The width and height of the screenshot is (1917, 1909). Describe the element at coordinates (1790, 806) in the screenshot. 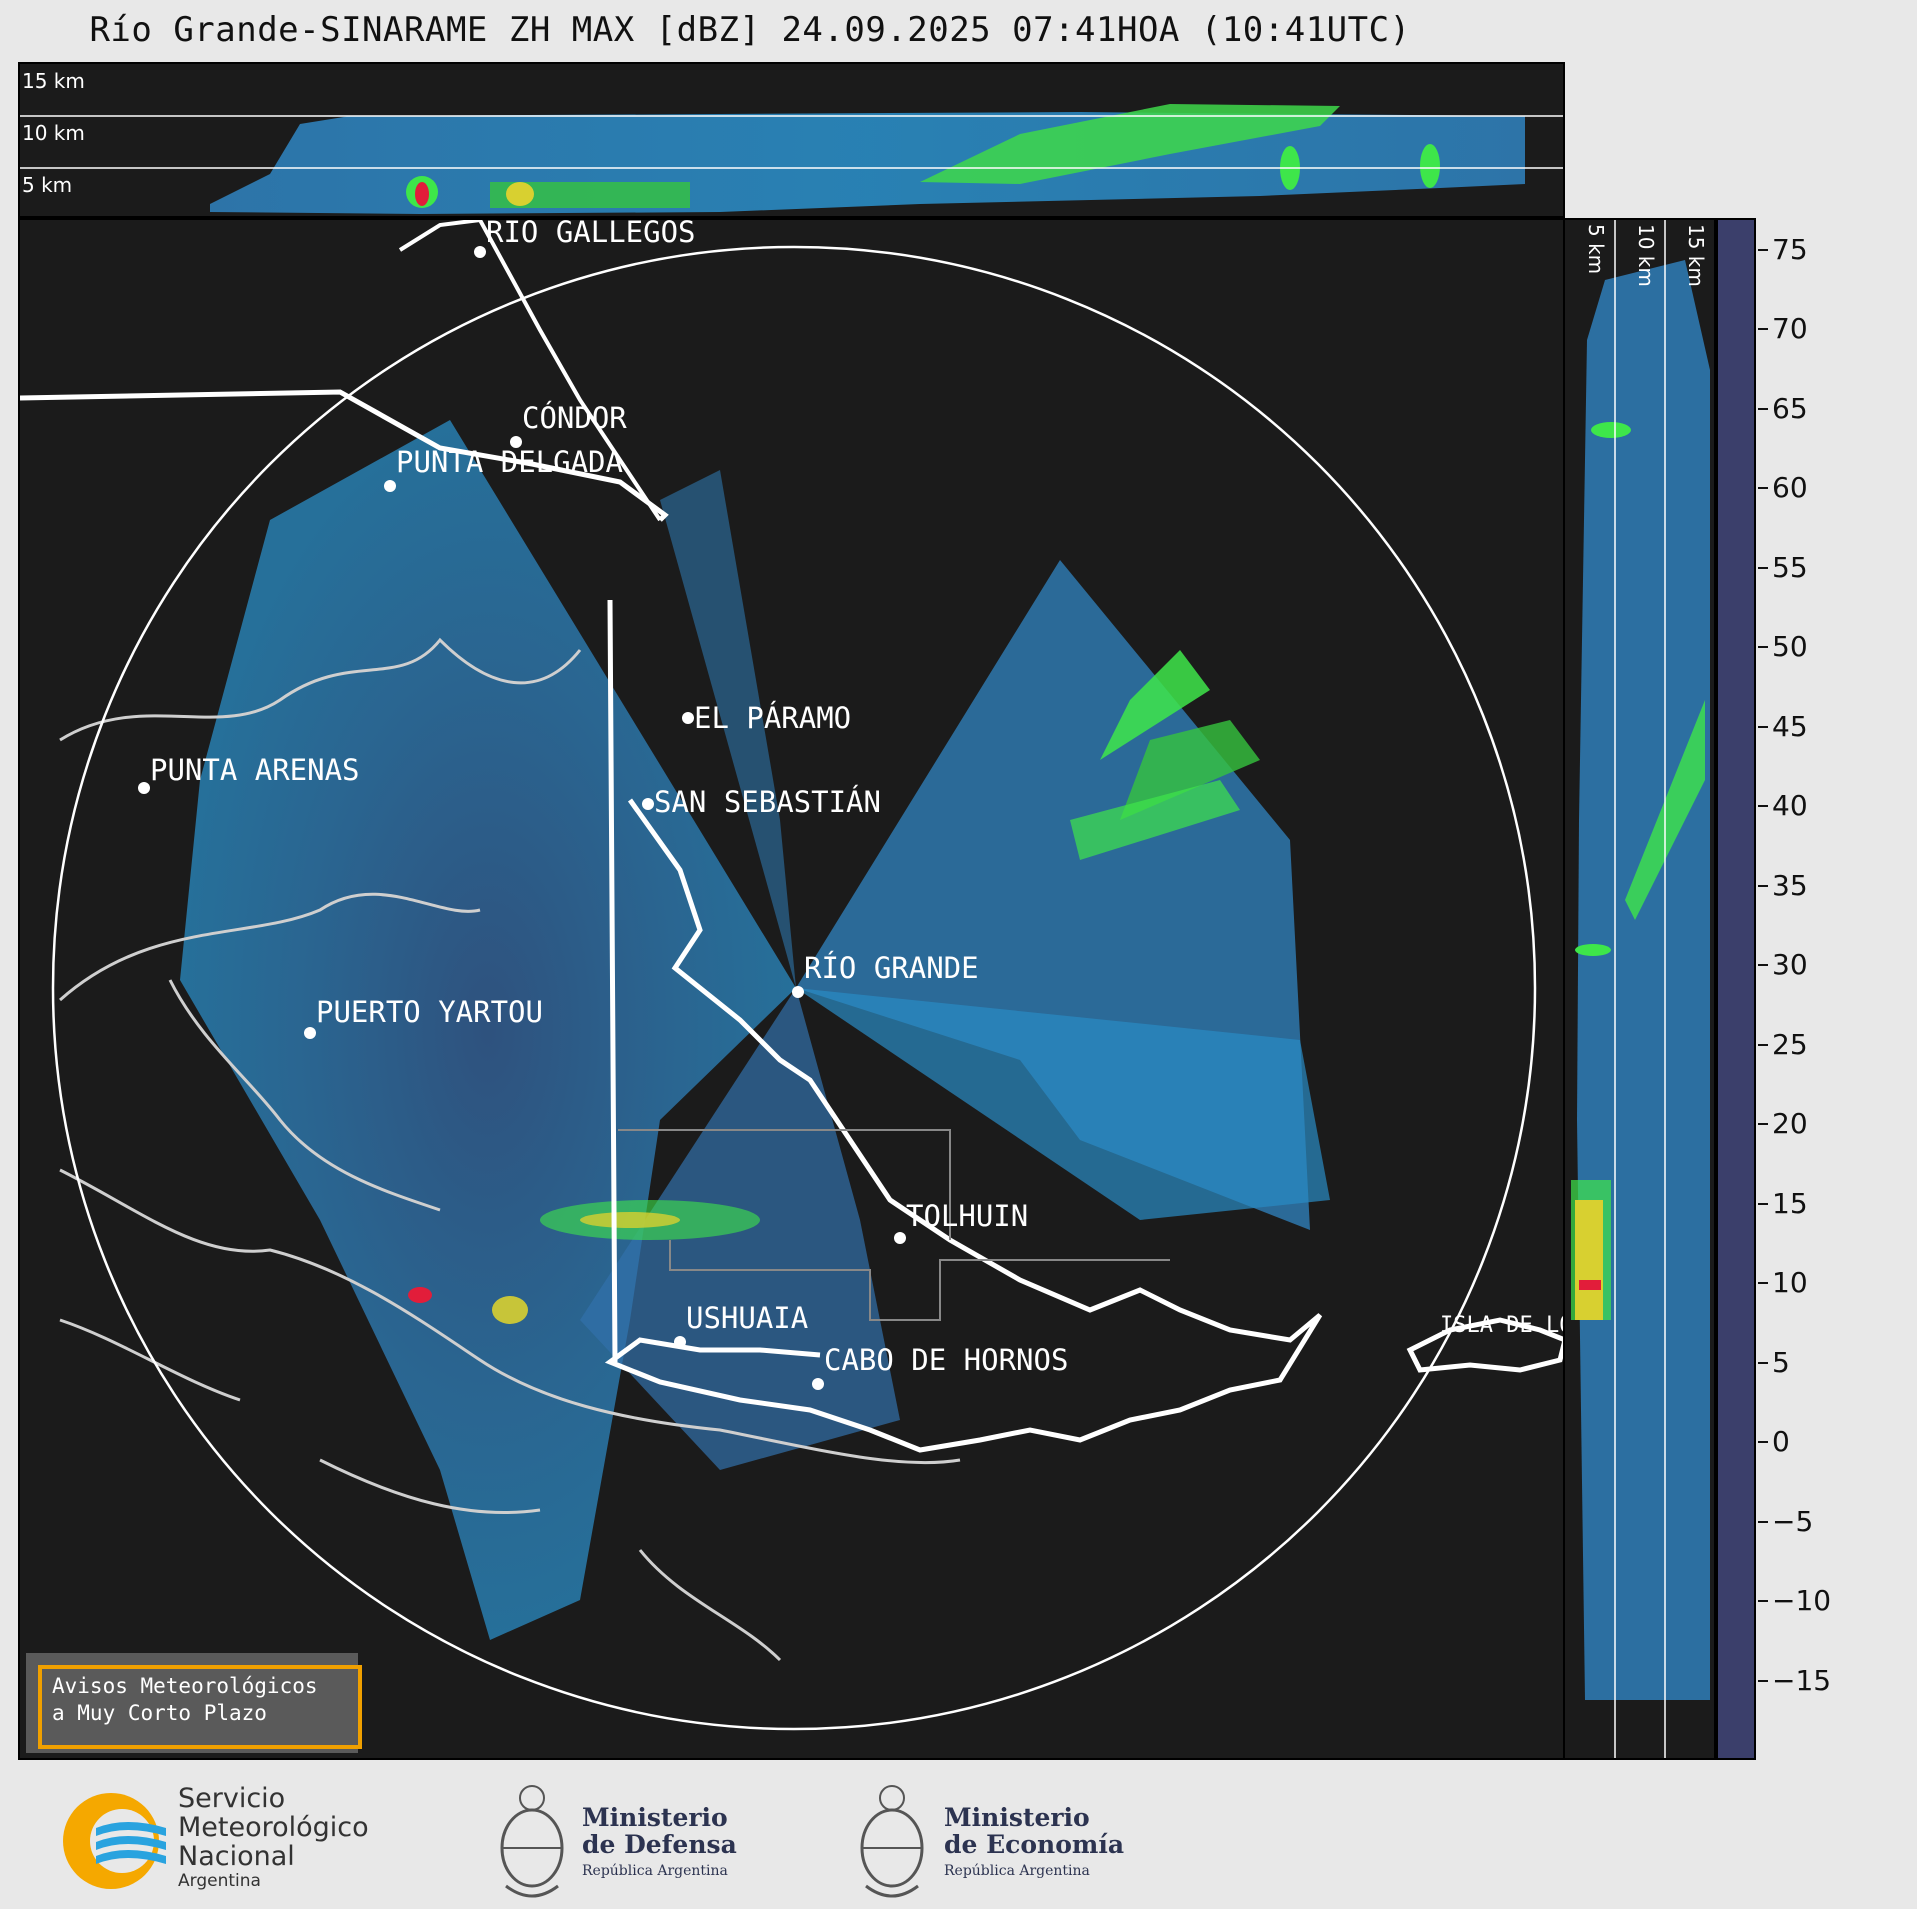

I see `colorbar-tick-label: 40` at that location.